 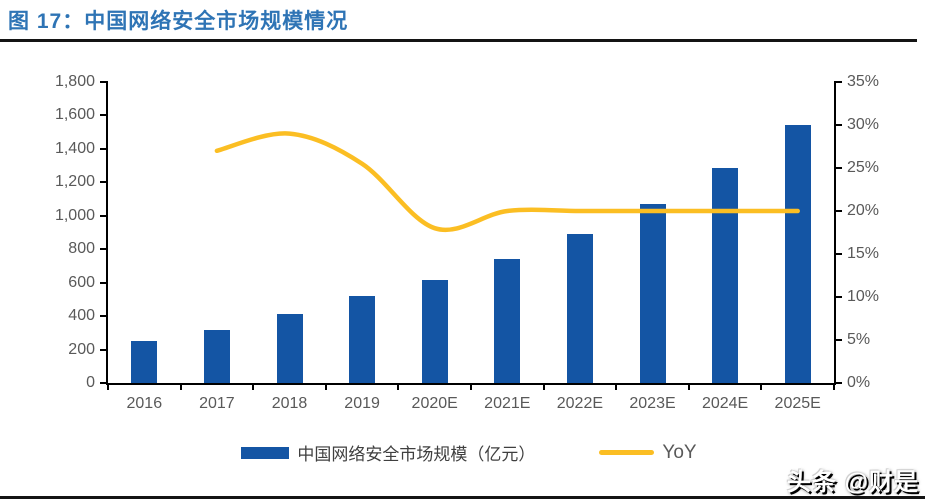 What do you see at coordinates (579, 308) in the screenshot?
I see `bar-2022E` at bounding box center [579, 308].